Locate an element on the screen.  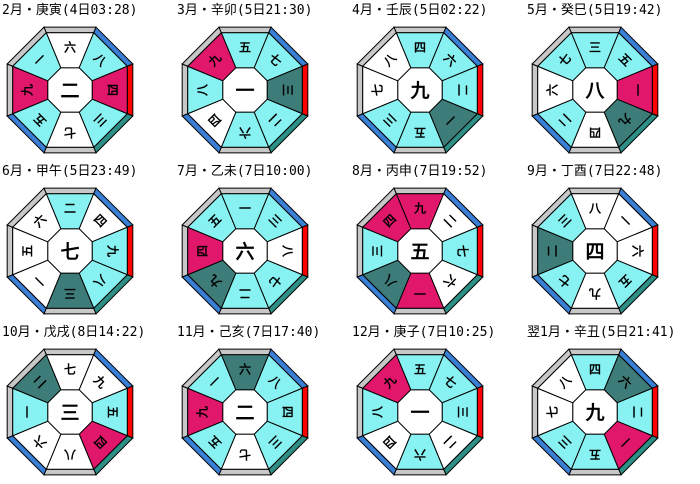
month-chart-title: 2月・庚寅(4日03:28) is located at coordinates (70, 10).